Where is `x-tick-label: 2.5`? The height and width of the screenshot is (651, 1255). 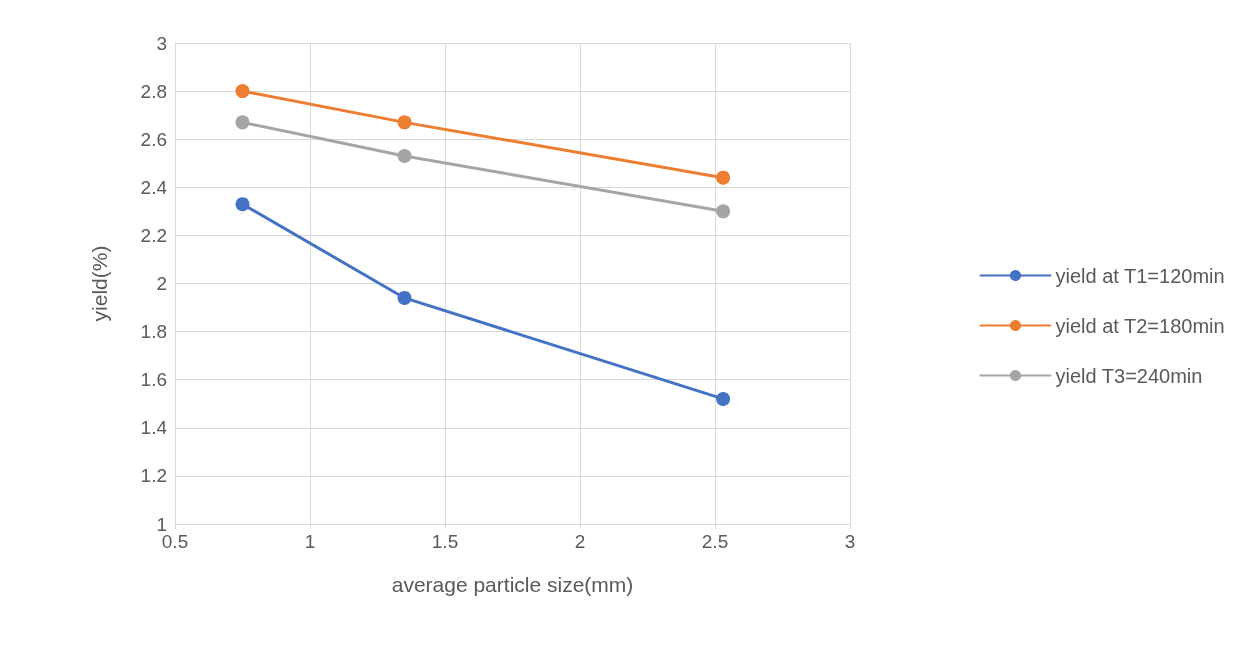 x-tick-label: 2.5 is located at coordinates (715, 541).